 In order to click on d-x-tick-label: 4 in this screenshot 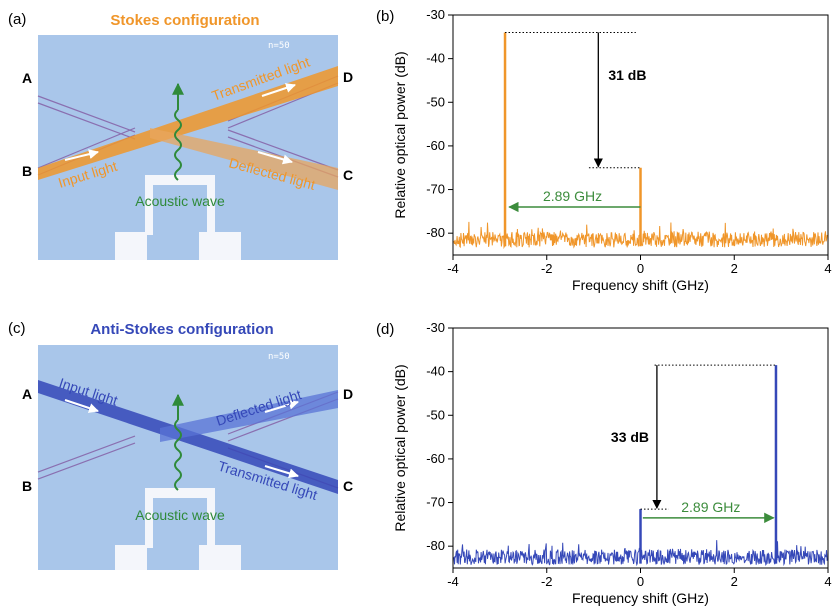, I will do `click(827, 581)`.